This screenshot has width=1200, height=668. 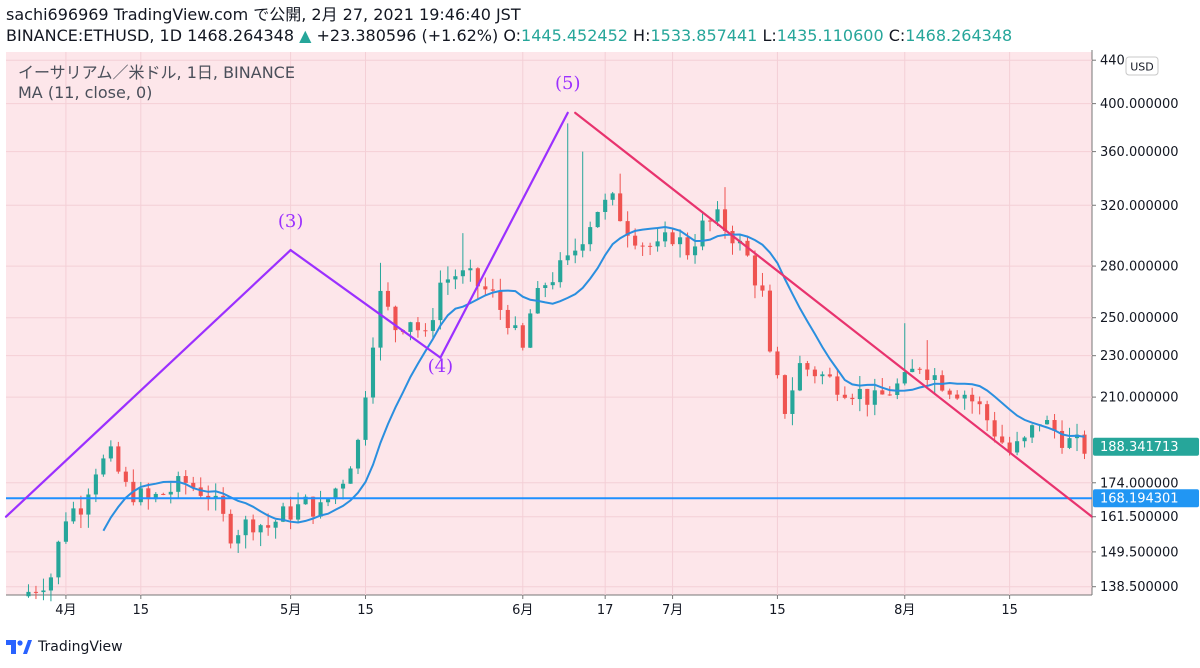 I want to click on footer: TradingView, so click(x=64, y=647).